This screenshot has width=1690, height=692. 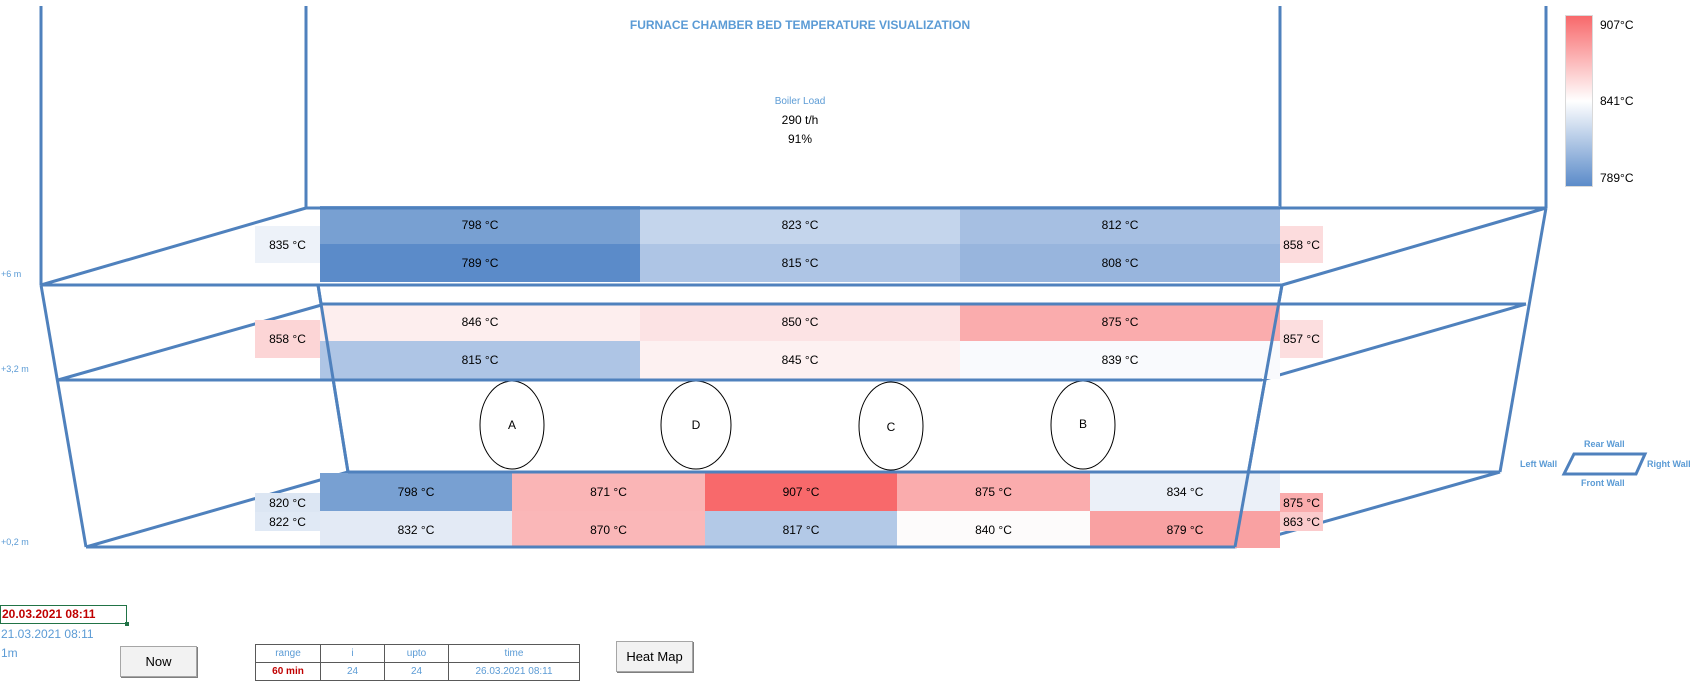 What do you see at coordinates (1617, 101) in the screenshot?
I see `legend-mid-label: 841°C` at bounding box center [1617, 101].